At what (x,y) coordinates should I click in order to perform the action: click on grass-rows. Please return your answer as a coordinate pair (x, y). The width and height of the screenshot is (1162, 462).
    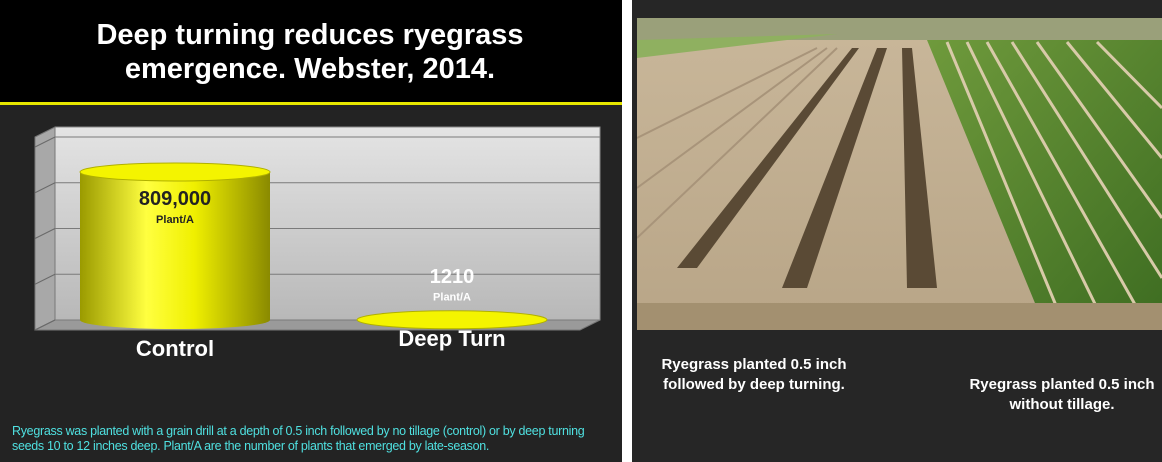
    Looking at the image, I should click on (1044, 174).